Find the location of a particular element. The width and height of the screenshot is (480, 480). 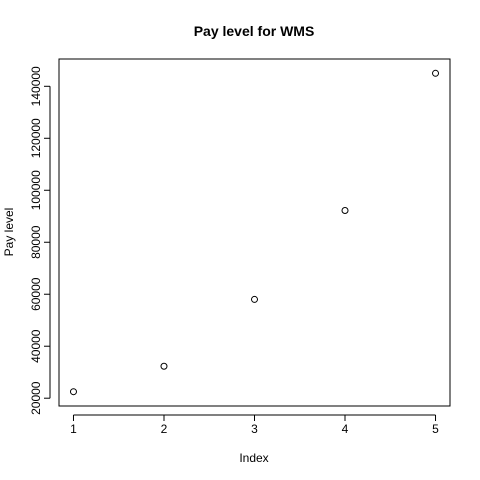

x-axis-label: Index is located at coordinates (253, 458).